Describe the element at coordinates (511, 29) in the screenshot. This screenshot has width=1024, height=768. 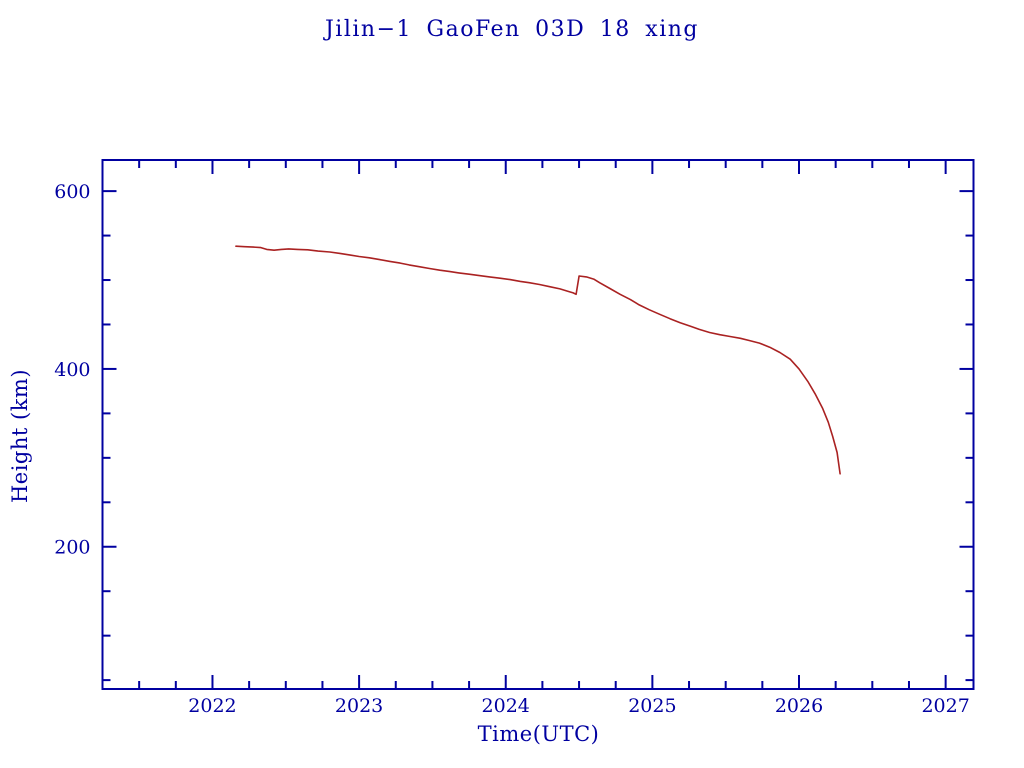
I see `chart-title: Jilin−1 GaoFen 03D 18 xing` at that location.